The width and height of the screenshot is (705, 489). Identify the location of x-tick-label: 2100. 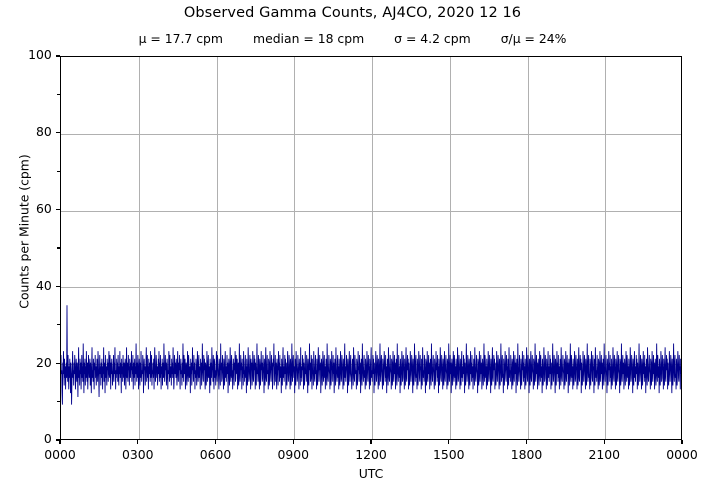
(604, 454).